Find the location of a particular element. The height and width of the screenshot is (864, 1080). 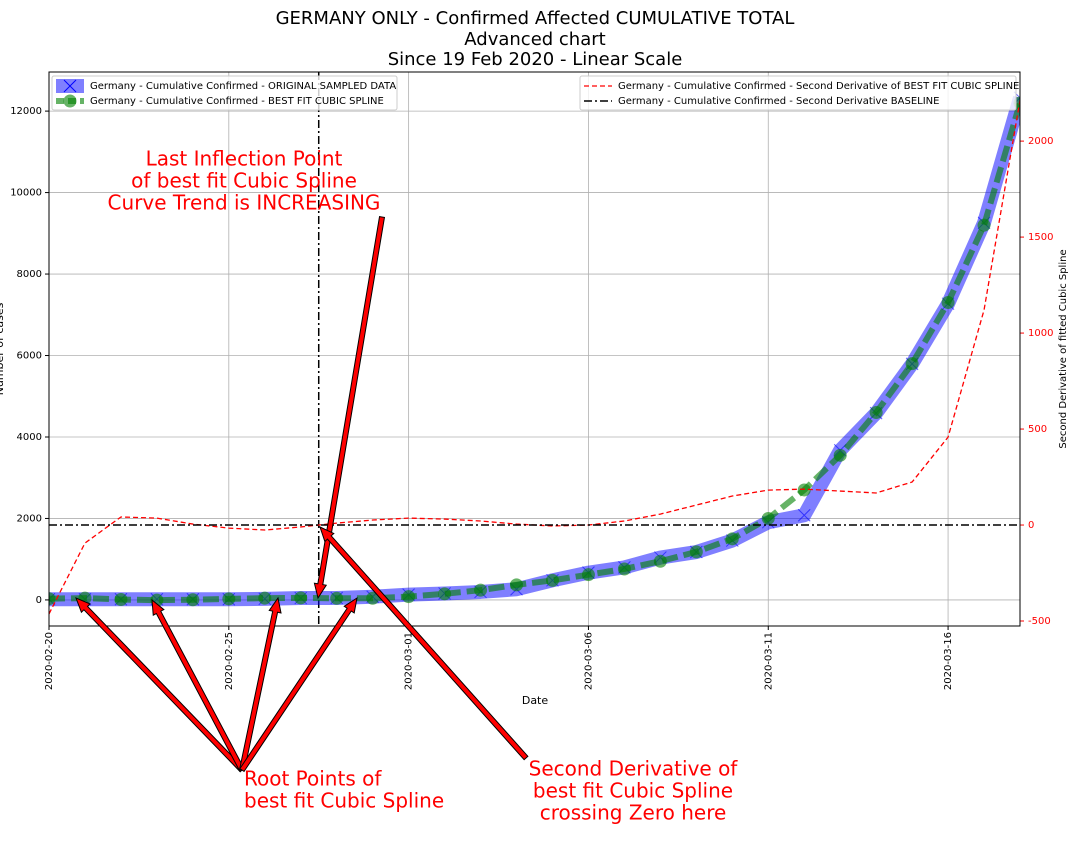

annotation: Root Points of is located at coordinates (313, 779).